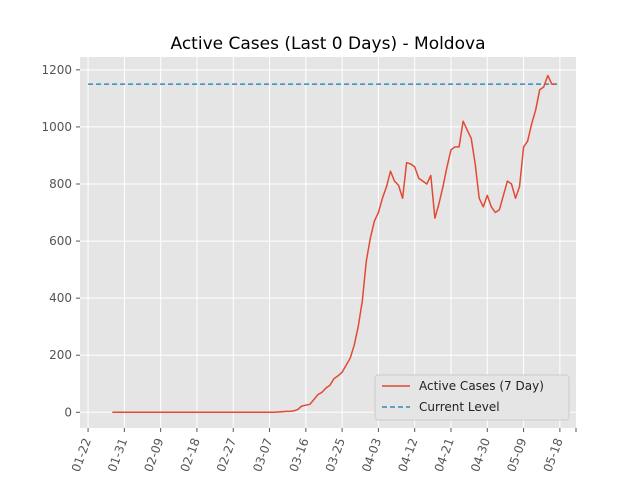 This screenshot has width=640, height=480. Describe the element at coordinates (60, 184) in the screenshot. I see `y-tick-label: 800` at that location.